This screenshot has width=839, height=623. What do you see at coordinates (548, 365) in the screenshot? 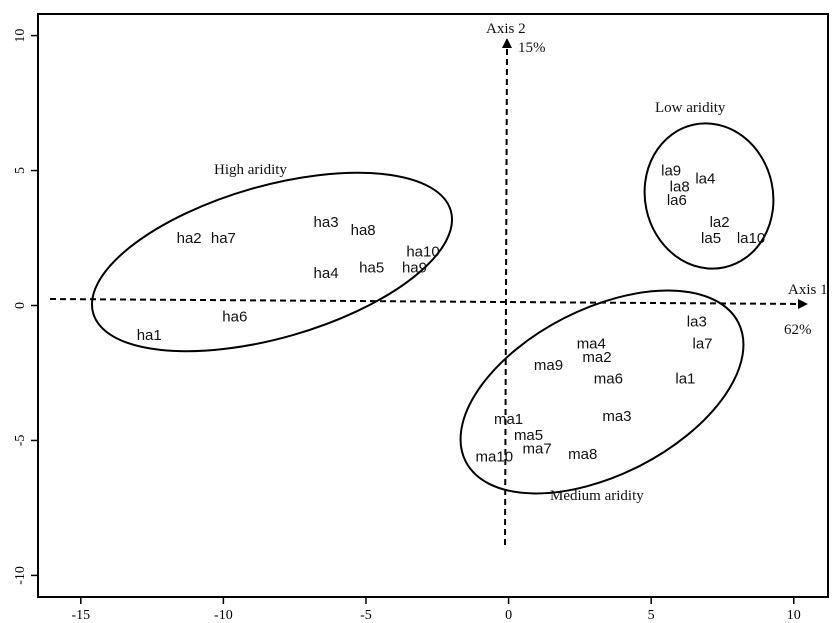
I see `point-label-ma9: ma9` at bounding box center [548, 365].